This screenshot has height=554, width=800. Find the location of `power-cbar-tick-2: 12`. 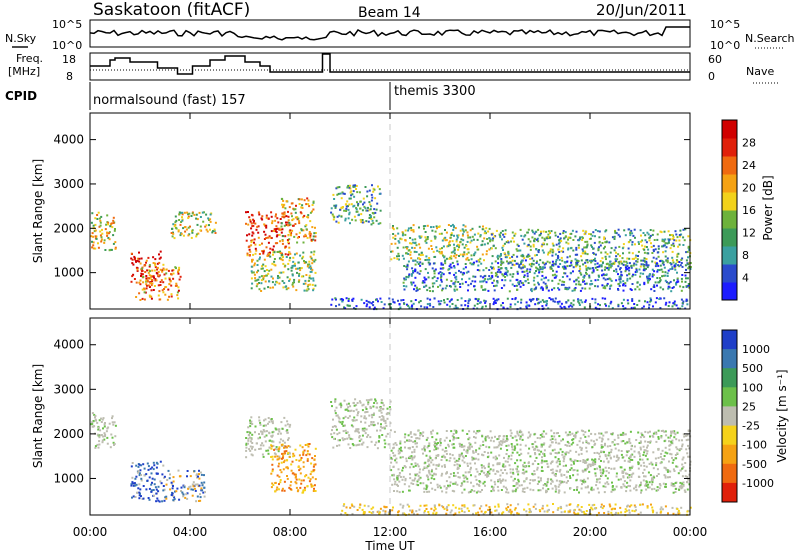

power-cbar-tick-2: 12 is located at coordinates (749, 233).